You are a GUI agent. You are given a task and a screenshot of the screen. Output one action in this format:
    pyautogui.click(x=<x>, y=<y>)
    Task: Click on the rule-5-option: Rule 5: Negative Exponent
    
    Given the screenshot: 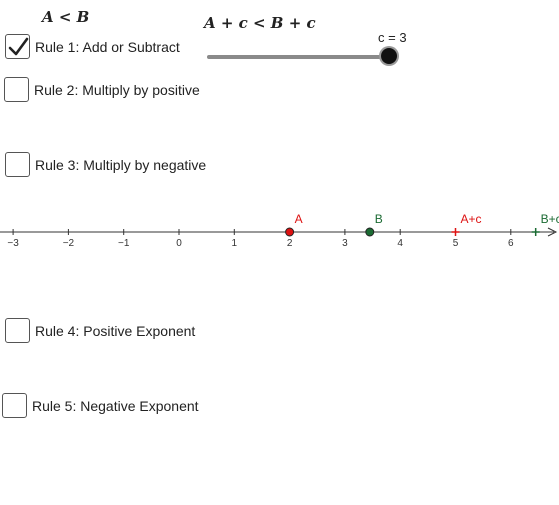 What is the action you would take?
    pyautogui.click(x=100, y=405)
    